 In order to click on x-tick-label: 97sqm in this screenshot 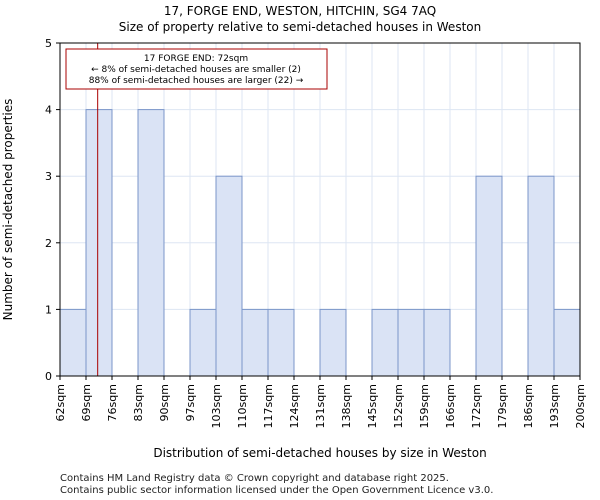, I will do `click(190, 402)`.